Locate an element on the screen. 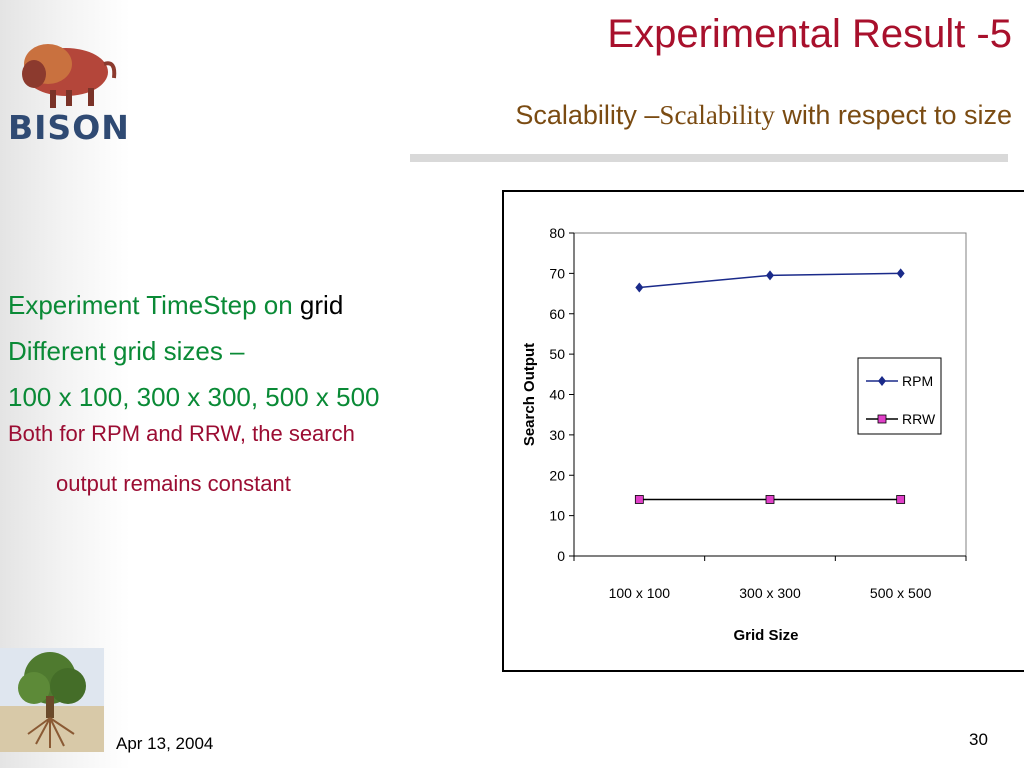 This screenshot has height=768, width=1024. y-tick-label: 80 is located at coordinates (557, 233).